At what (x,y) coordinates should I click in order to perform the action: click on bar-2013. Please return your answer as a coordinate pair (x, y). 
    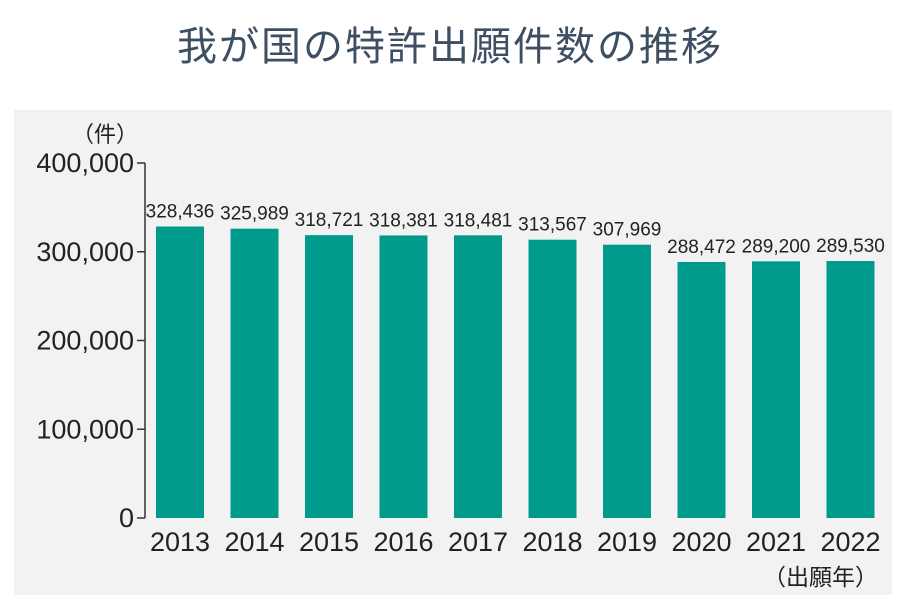
    Looking at the image, I should click on (180, 372).